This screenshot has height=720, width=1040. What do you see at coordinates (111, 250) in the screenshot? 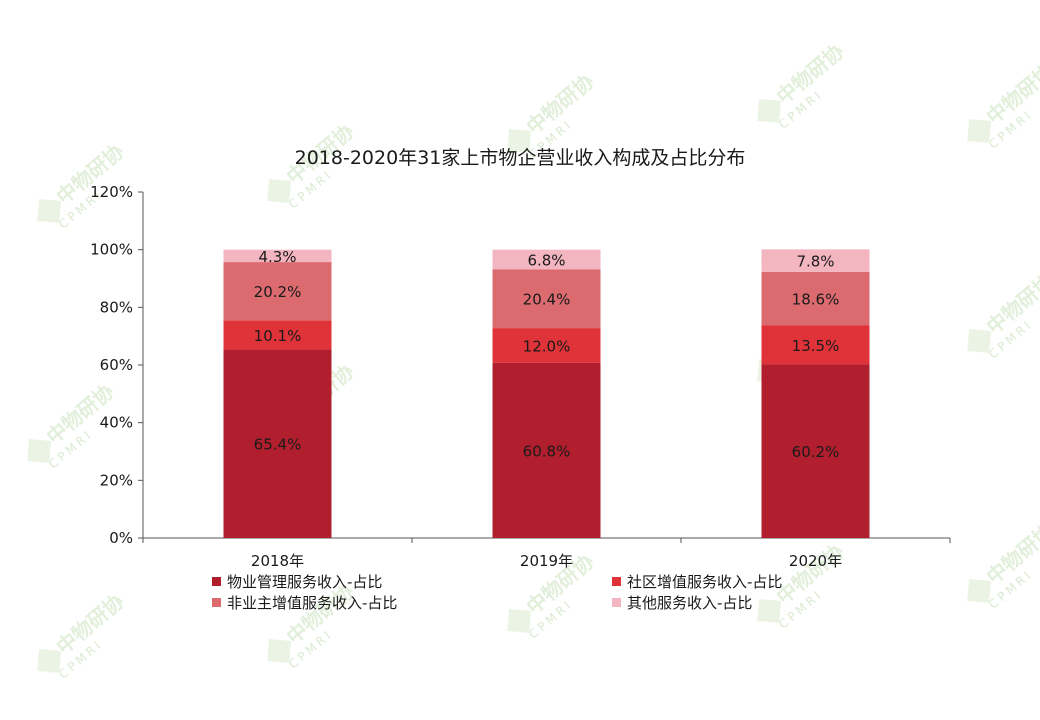
I see `y-tick-label: 100%` at bounding box center [111, 250].